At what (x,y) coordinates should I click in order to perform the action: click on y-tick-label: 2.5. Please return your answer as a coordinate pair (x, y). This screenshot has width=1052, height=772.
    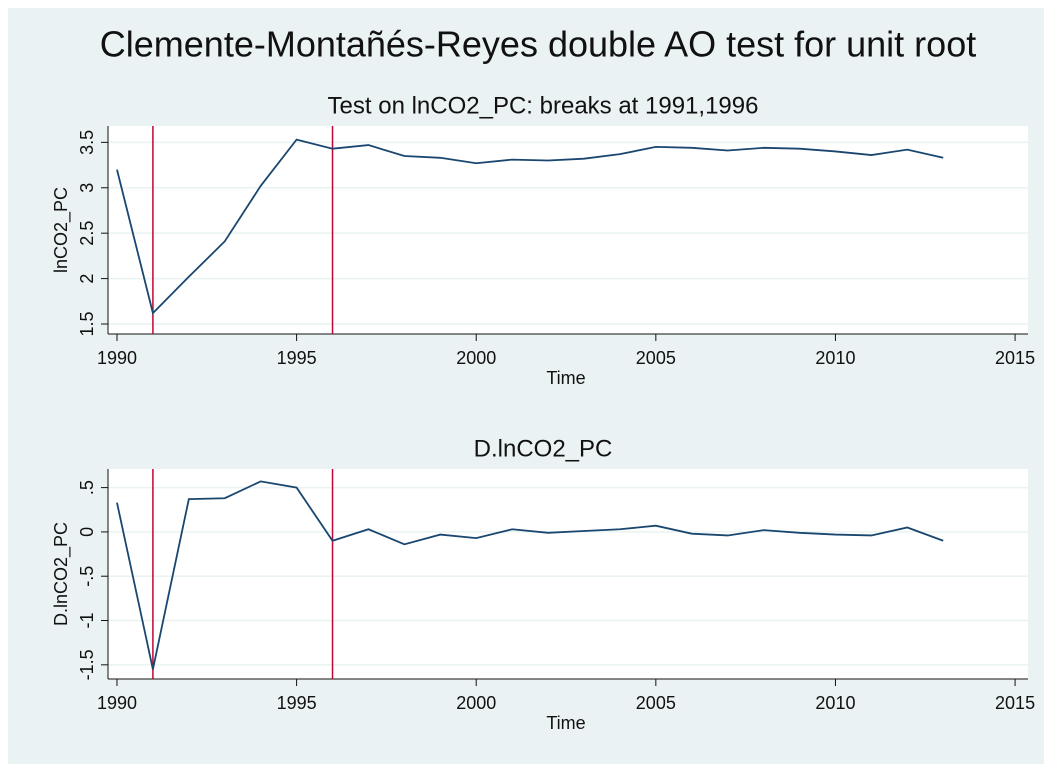
    Looking at the image, I should click on (87, 233).